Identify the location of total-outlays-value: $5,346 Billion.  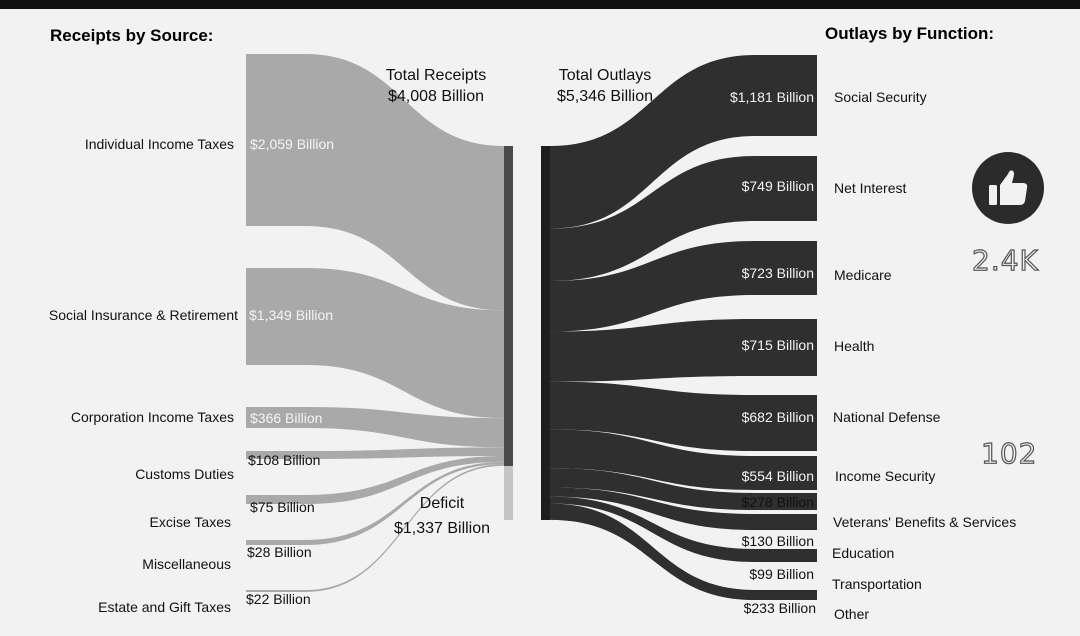
(605, 96).